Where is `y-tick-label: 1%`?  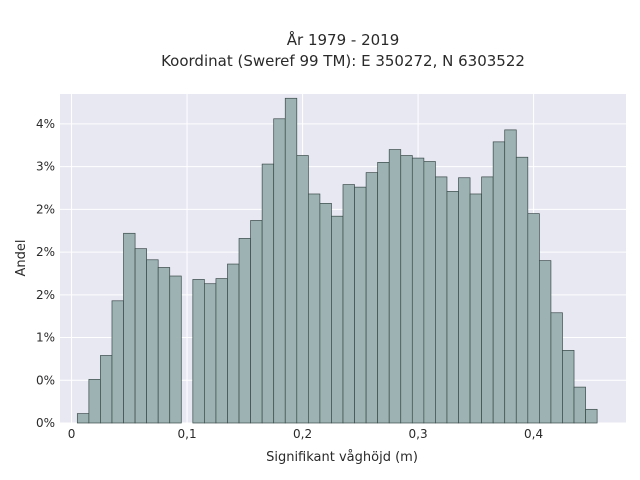 y-tick-label: 1% is located at coordinates (45, 338).